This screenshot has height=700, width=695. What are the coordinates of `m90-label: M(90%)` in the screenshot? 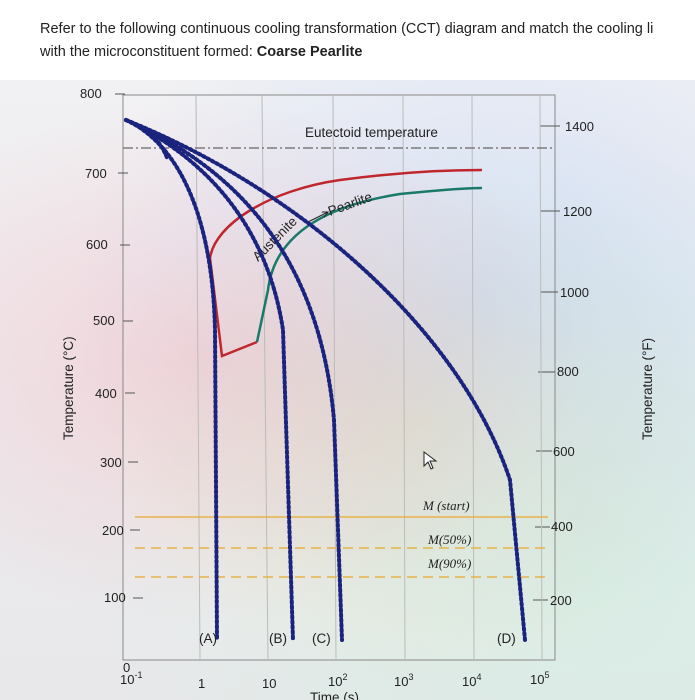 It's located at (449, 563).